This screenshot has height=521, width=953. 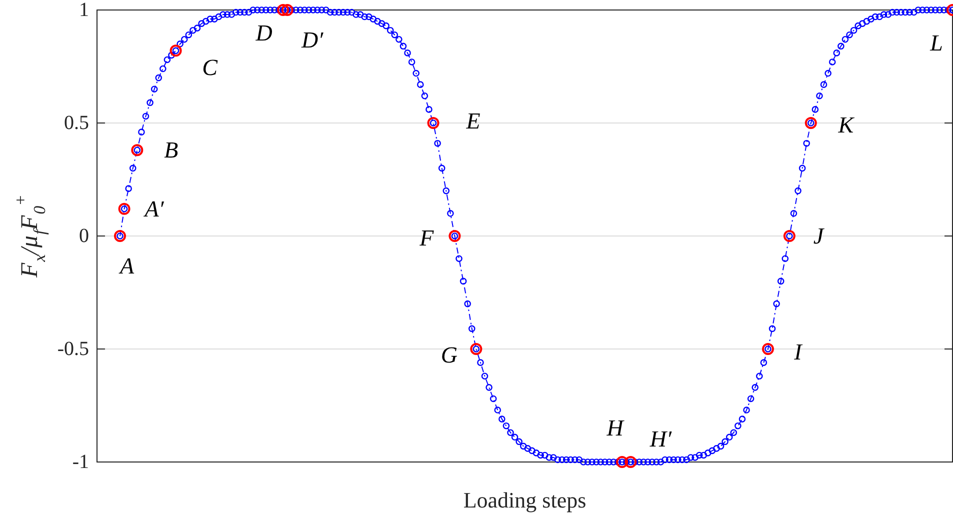 I want to click on y-tick-label: 0.5, so click(x=76, y=123).